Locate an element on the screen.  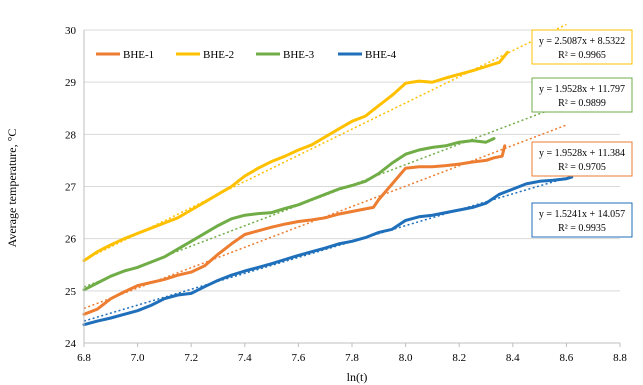
y-tick-label: 27 is located at coordinates (71, 188).